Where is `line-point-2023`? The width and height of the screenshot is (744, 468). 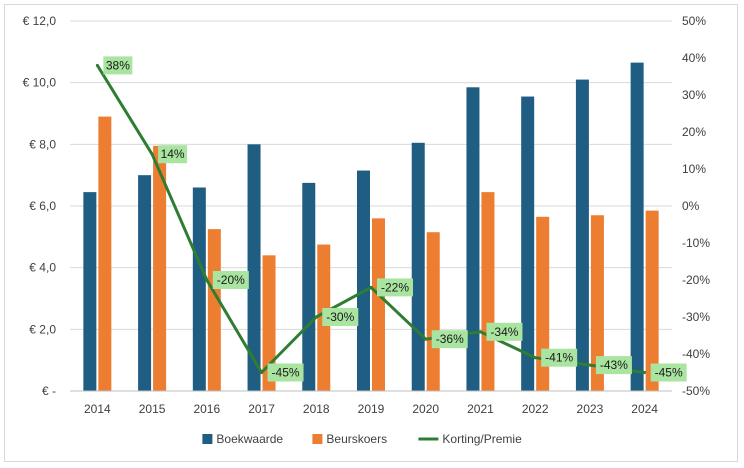
line-point-2023 is located at coordinates (590, 365).